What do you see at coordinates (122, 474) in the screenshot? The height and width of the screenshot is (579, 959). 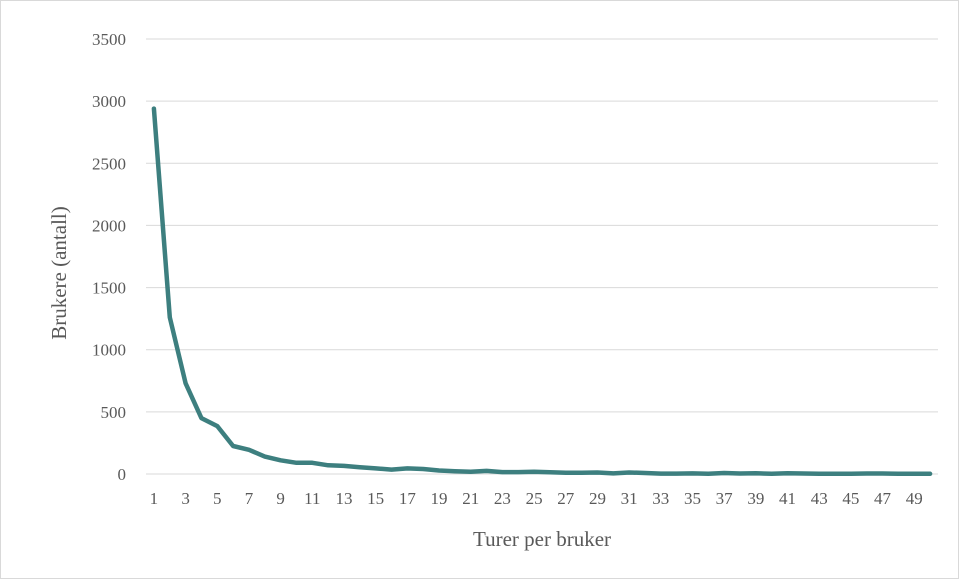 I see `y-tick-label: 0` at bounding box center [122, 474].